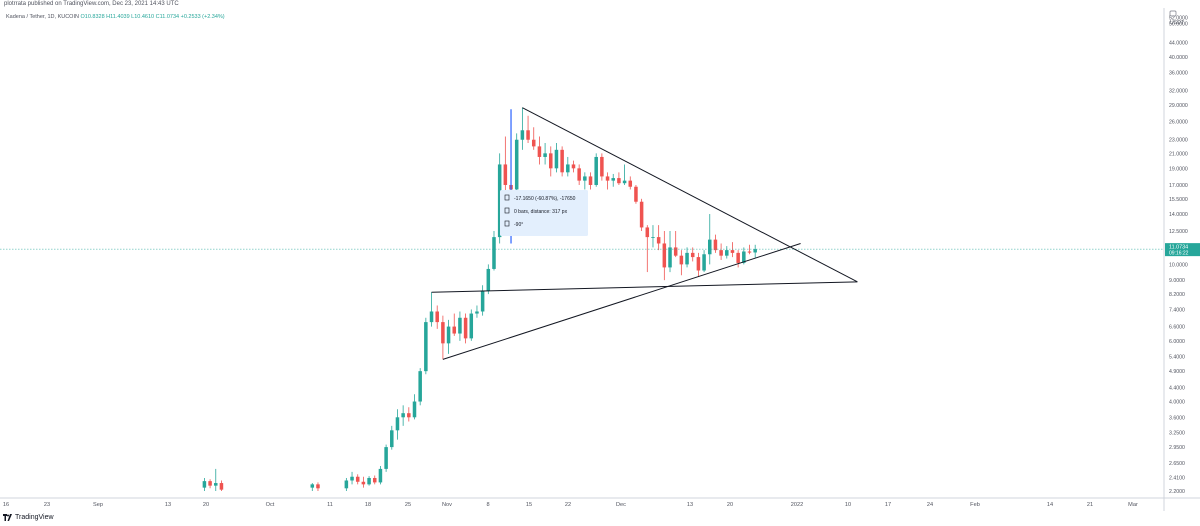 The width and height of the screenshot is (1200, 526). What do you see at coordinates (1050, 505) in the screenshot?
I see `time-tick-label: 14` at bounding box center [1050, 505].